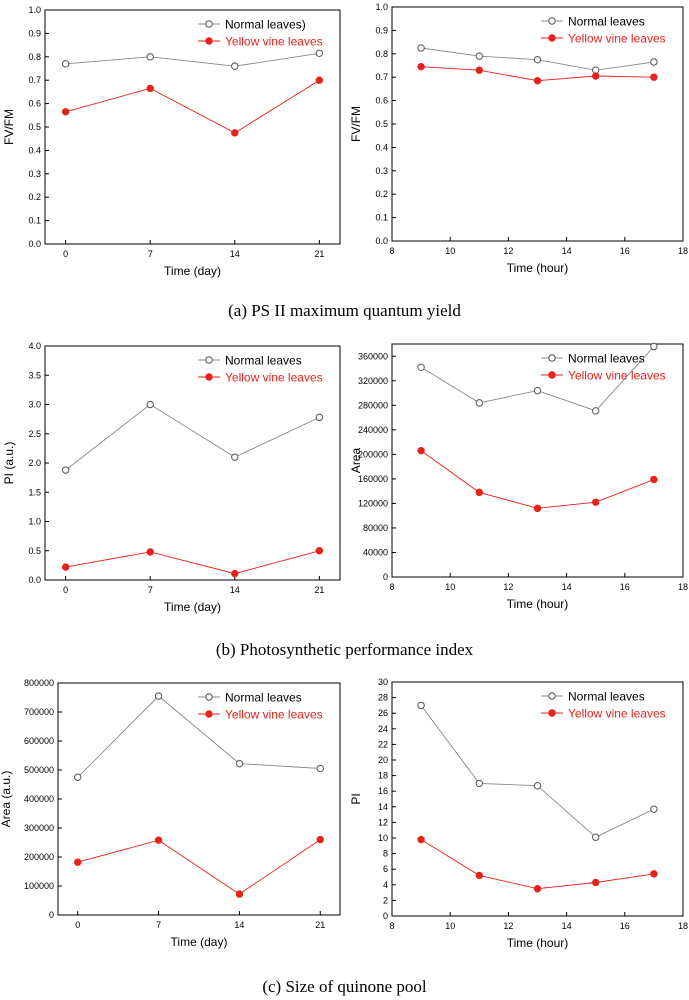 The height and width of the screenshot is (1000, 689). What do you see at coordinates (383, 698) in the screenshot?
I see `y-tick-label: 28` at bounding box center [383, 698].